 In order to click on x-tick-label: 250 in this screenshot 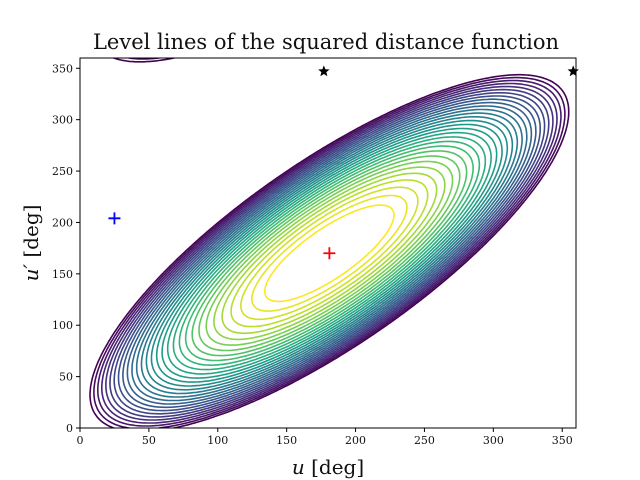, I will do `click(424, 440)`.